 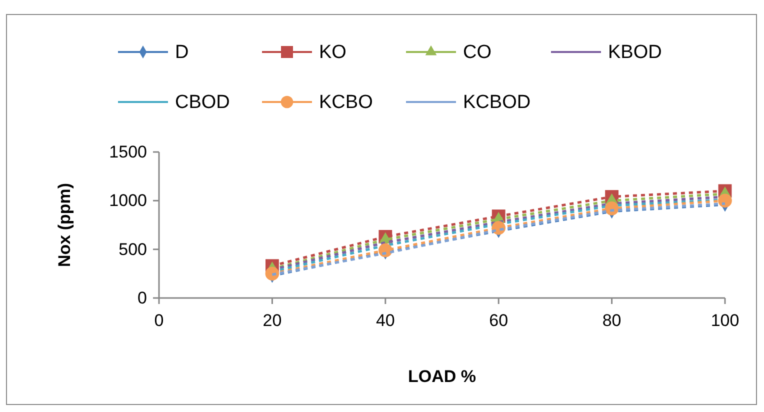 What do you see at coordinates (64, 225) in the screenshot?
I see `y-axis-title: Nox (ppm)` at bounding box center [64, 225].